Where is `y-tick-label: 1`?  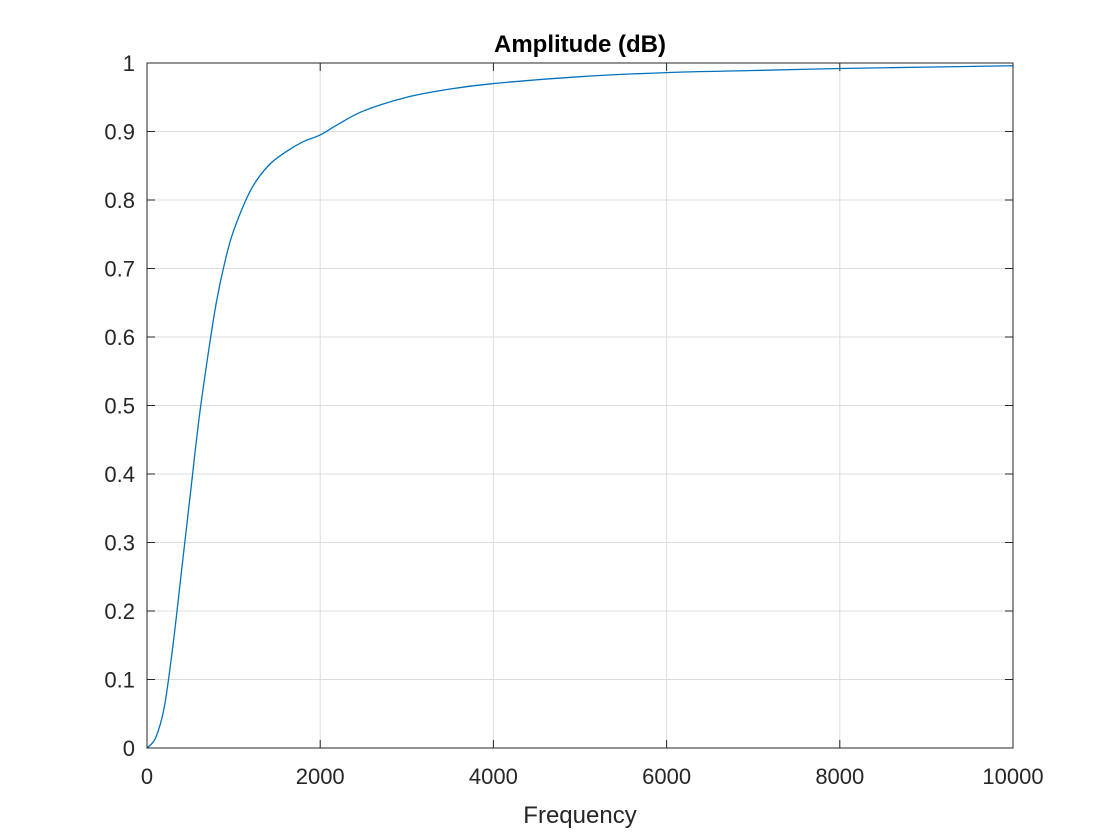
y-tick-label: 1 is located at coordinates (129, 63).